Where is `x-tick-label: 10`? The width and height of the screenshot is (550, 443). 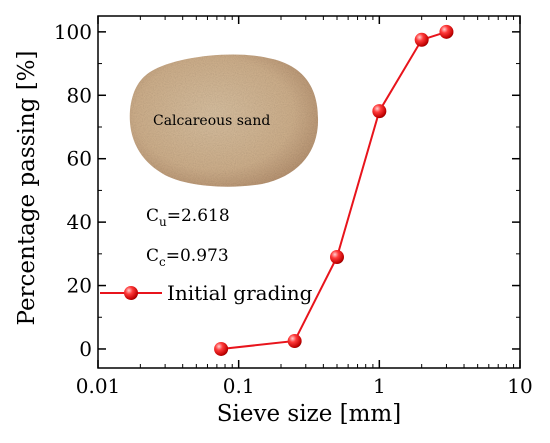 x-tick-label: 10 is located at coordinates (519, 386).